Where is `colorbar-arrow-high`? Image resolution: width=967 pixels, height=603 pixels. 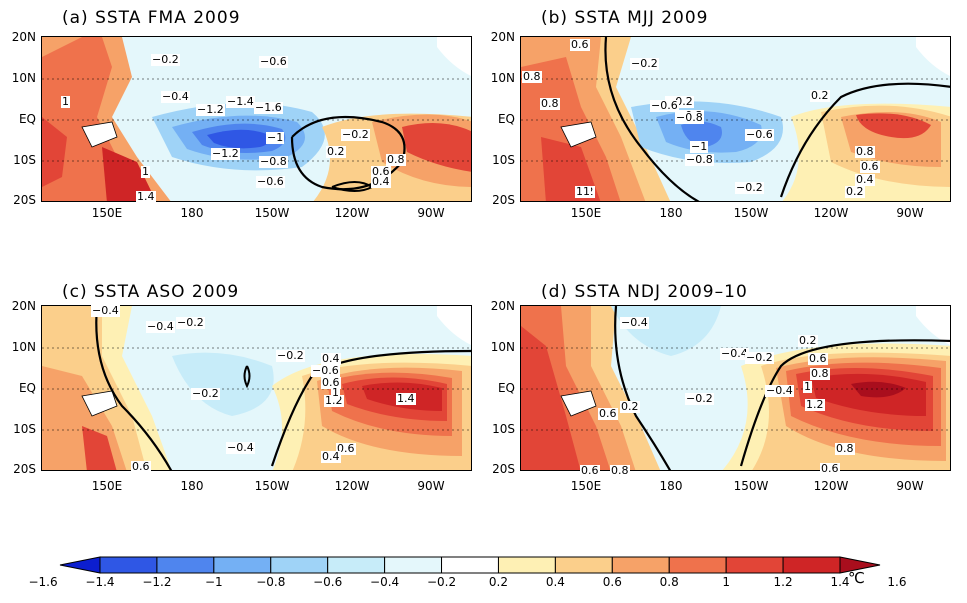 colorbar-arrow-high is located at coordinates (860, 565).